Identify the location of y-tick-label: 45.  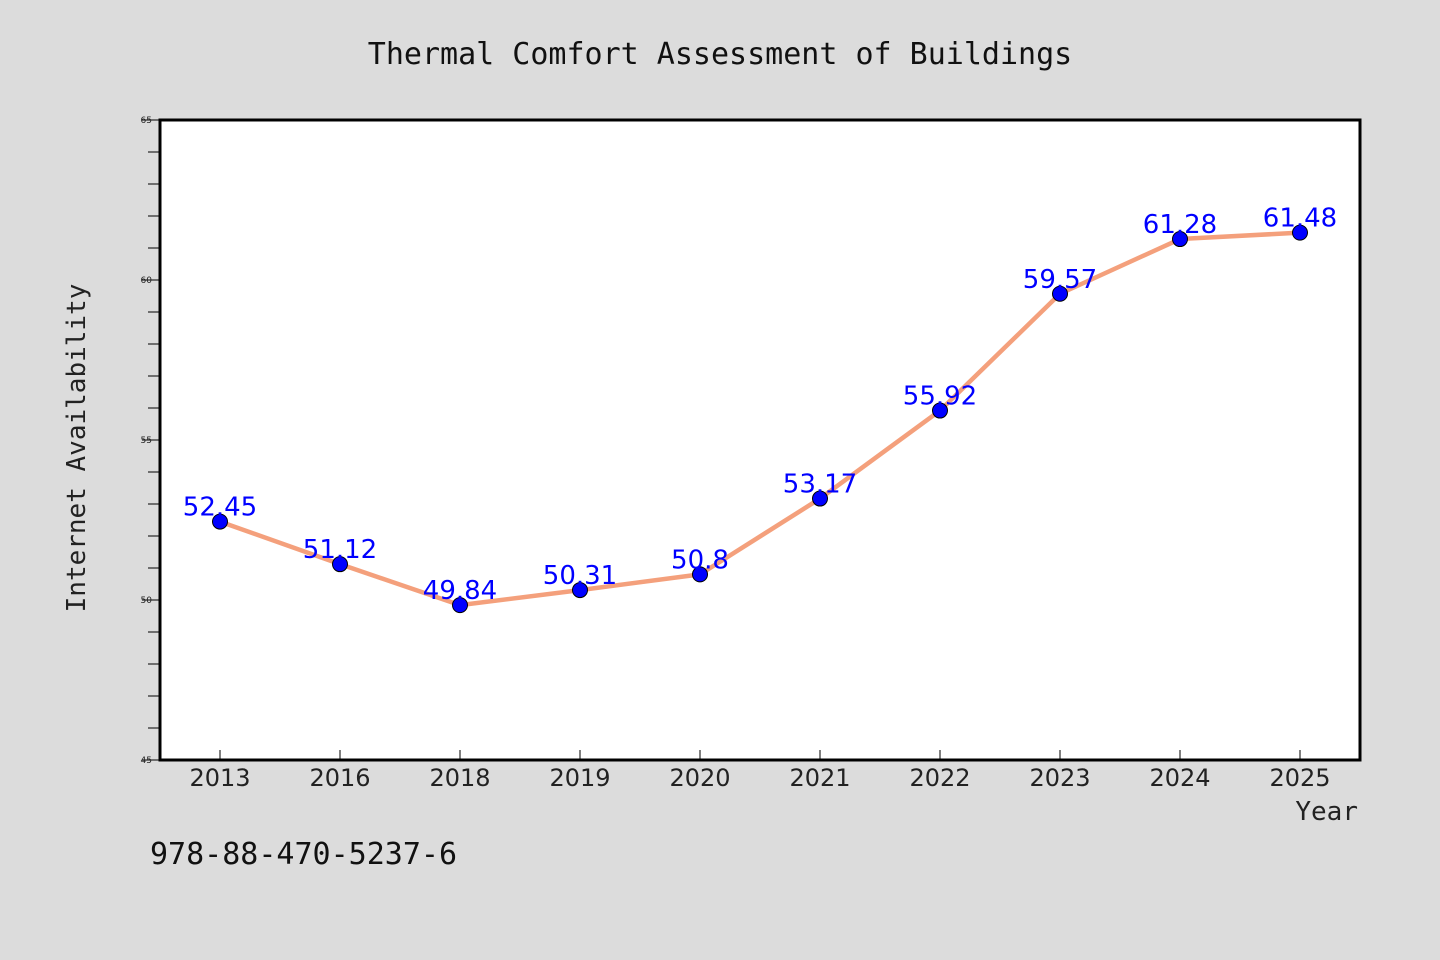
(146, 761).